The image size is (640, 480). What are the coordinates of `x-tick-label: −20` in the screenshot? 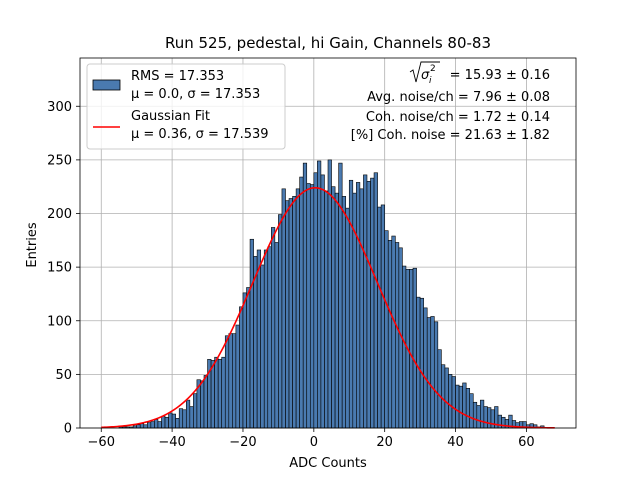 It's located at (242, 442).